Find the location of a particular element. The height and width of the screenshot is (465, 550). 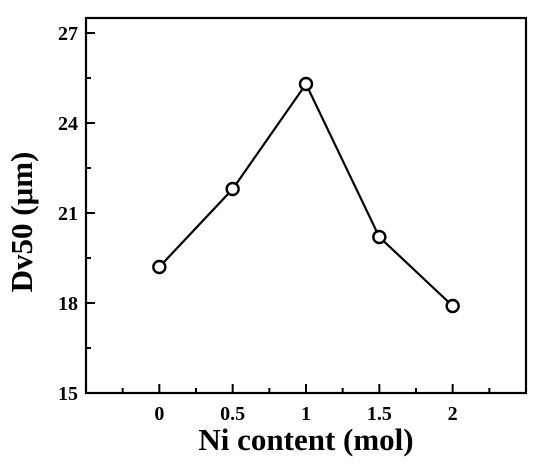

x-tick-label: 1 is located at coordinates (306, 414).